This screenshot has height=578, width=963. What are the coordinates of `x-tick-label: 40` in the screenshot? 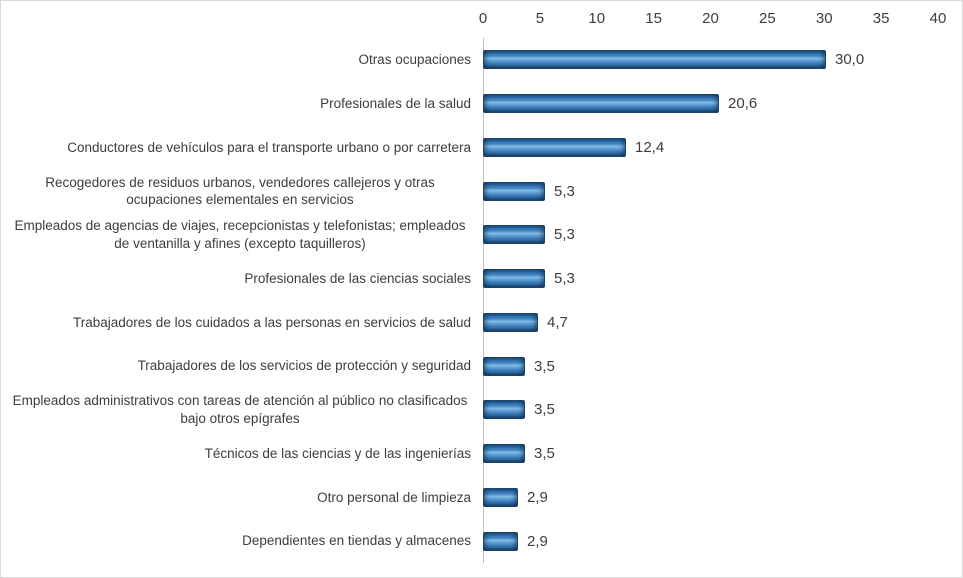 It's located at (938, 18).